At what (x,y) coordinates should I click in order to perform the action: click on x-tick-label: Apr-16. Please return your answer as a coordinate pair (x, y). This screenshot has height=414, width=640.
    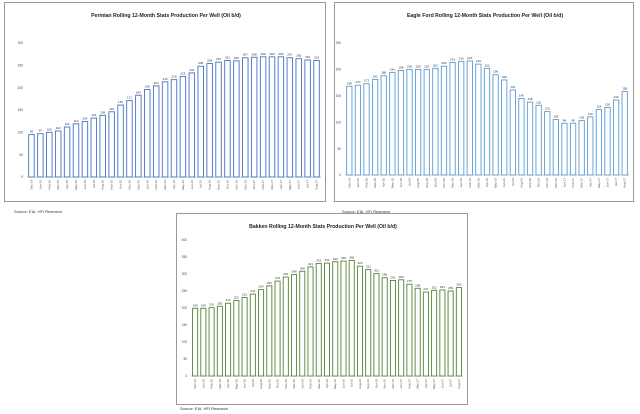
    Looking at the image, I should click on (327, 383).